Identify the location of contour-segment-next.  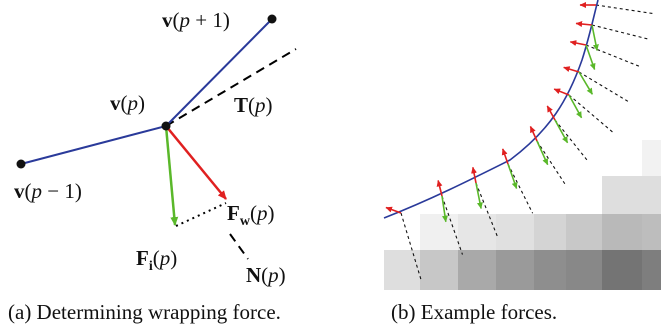
(219, 72).